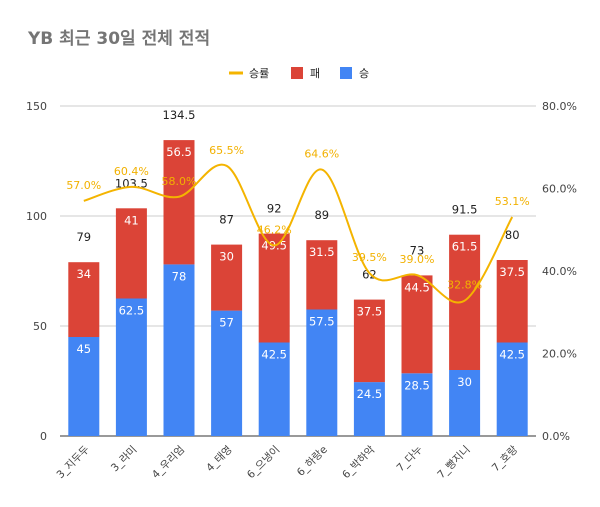 Image resolution: width=600 pixels, height=507 pixels. I want to click on y-tick-label-left: 150, so click(36, 106).